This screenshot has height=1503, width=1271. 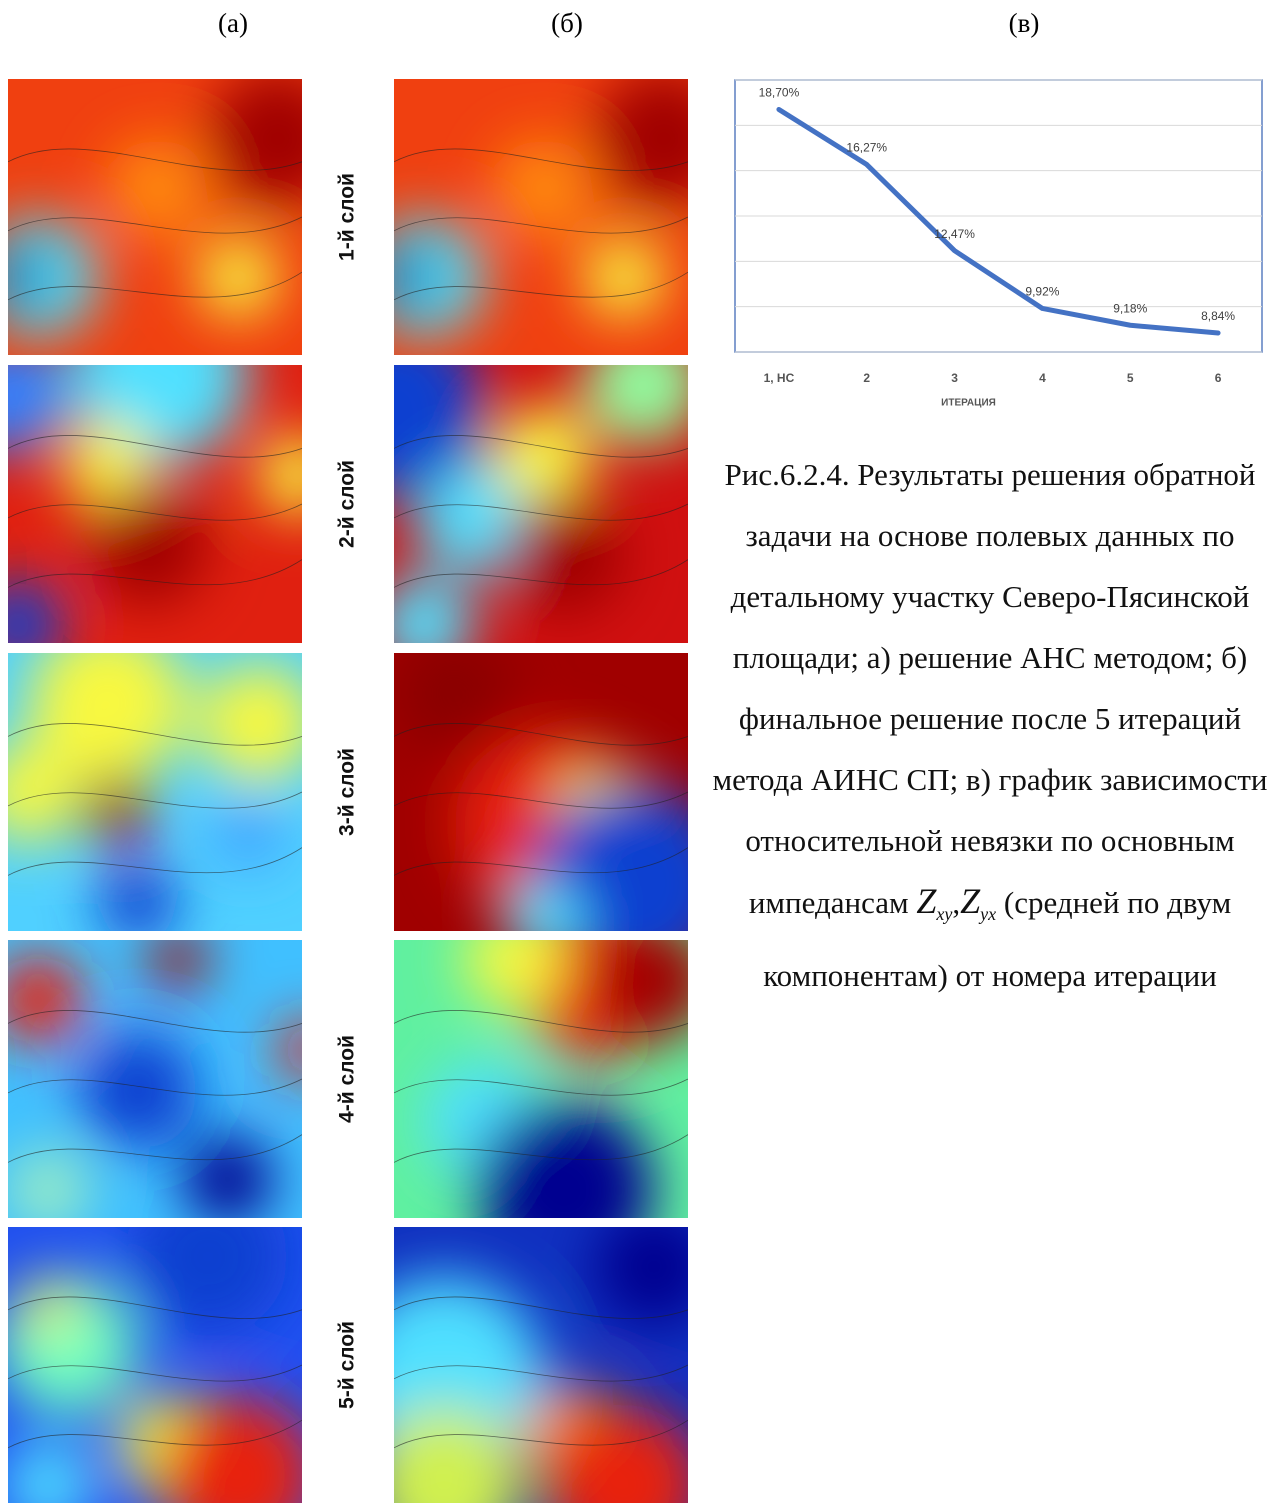 What do you see at coordinates (1024, 23) in the screenshot?
I see `panel-label: (в)` at bounding box center [1024, 23].